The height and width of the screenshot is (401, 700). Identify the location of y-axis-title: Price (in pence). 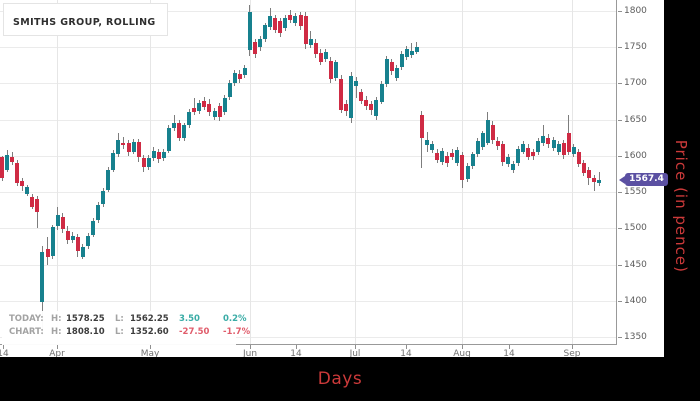
(681, 206).